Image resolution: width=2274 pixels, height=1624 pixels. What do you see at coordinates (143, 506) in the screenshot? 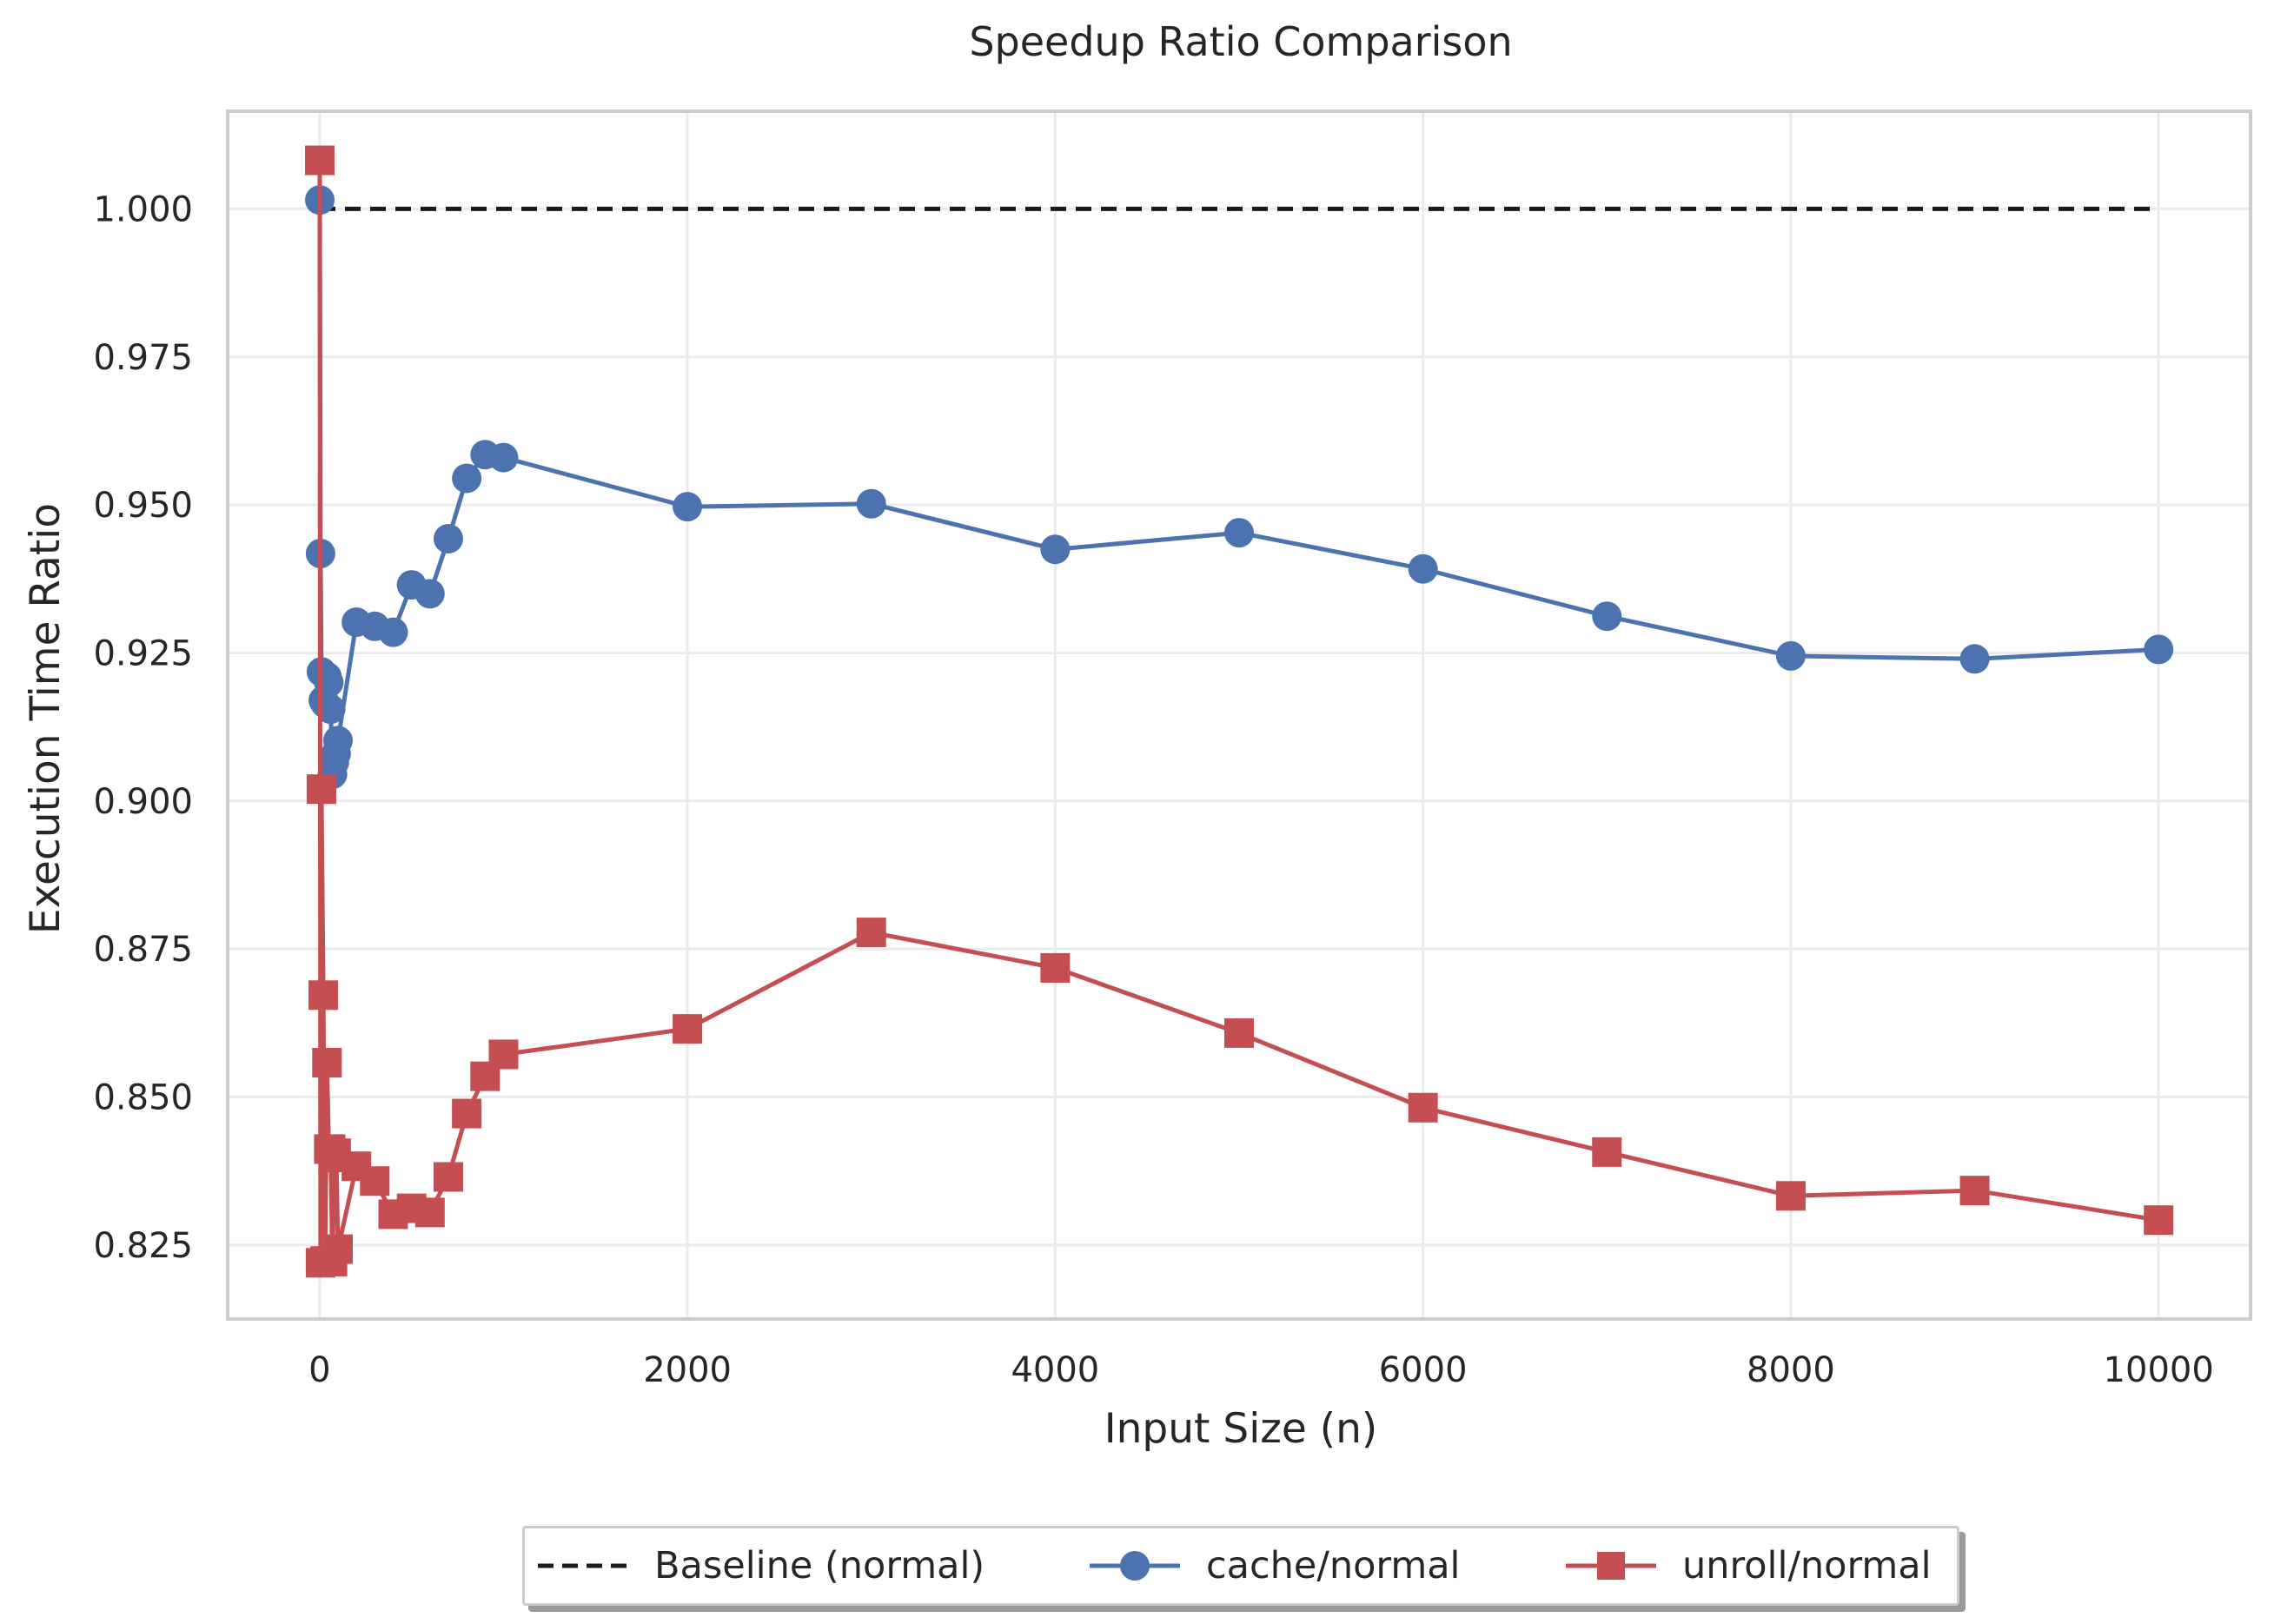
I see `y-tick-label: 0.950` at bounding box center [143, 506].